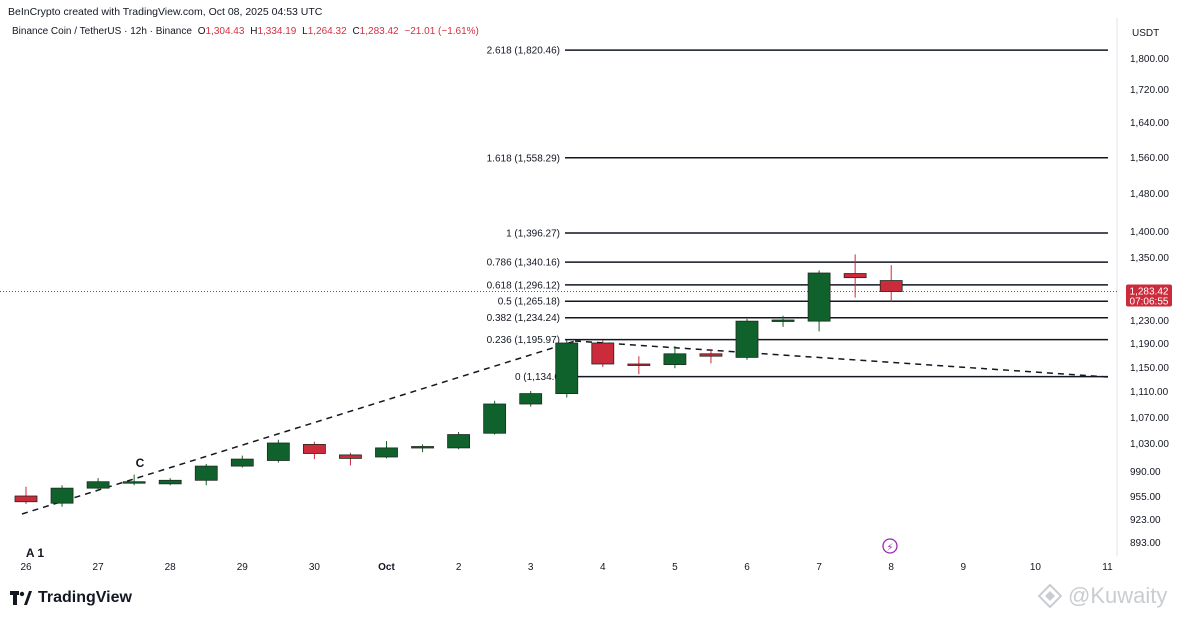 Image resolution: width=1185 pixels, height=621 pixels. Describe the element at coordinates (1118, 595) in the screenshot. I see `watermark-text: @Kuwaity` at that location.